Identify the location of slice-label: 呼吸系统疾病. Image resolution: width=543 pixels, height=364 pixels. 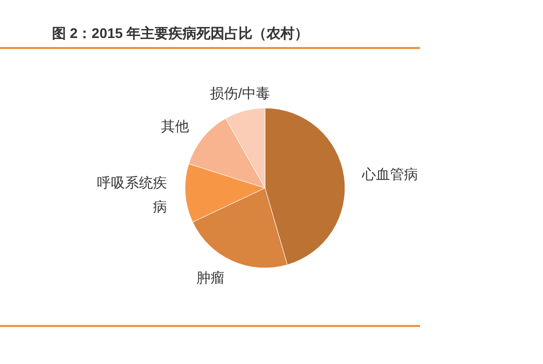
(132, 194).